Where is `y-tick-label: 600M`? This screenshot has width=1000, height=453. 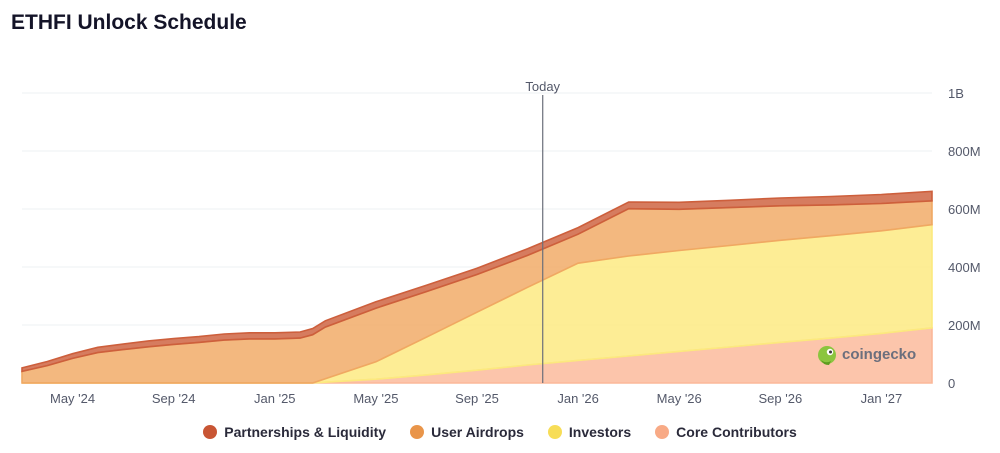 y-tick-label: 600M is located at coordinates (964, 209).